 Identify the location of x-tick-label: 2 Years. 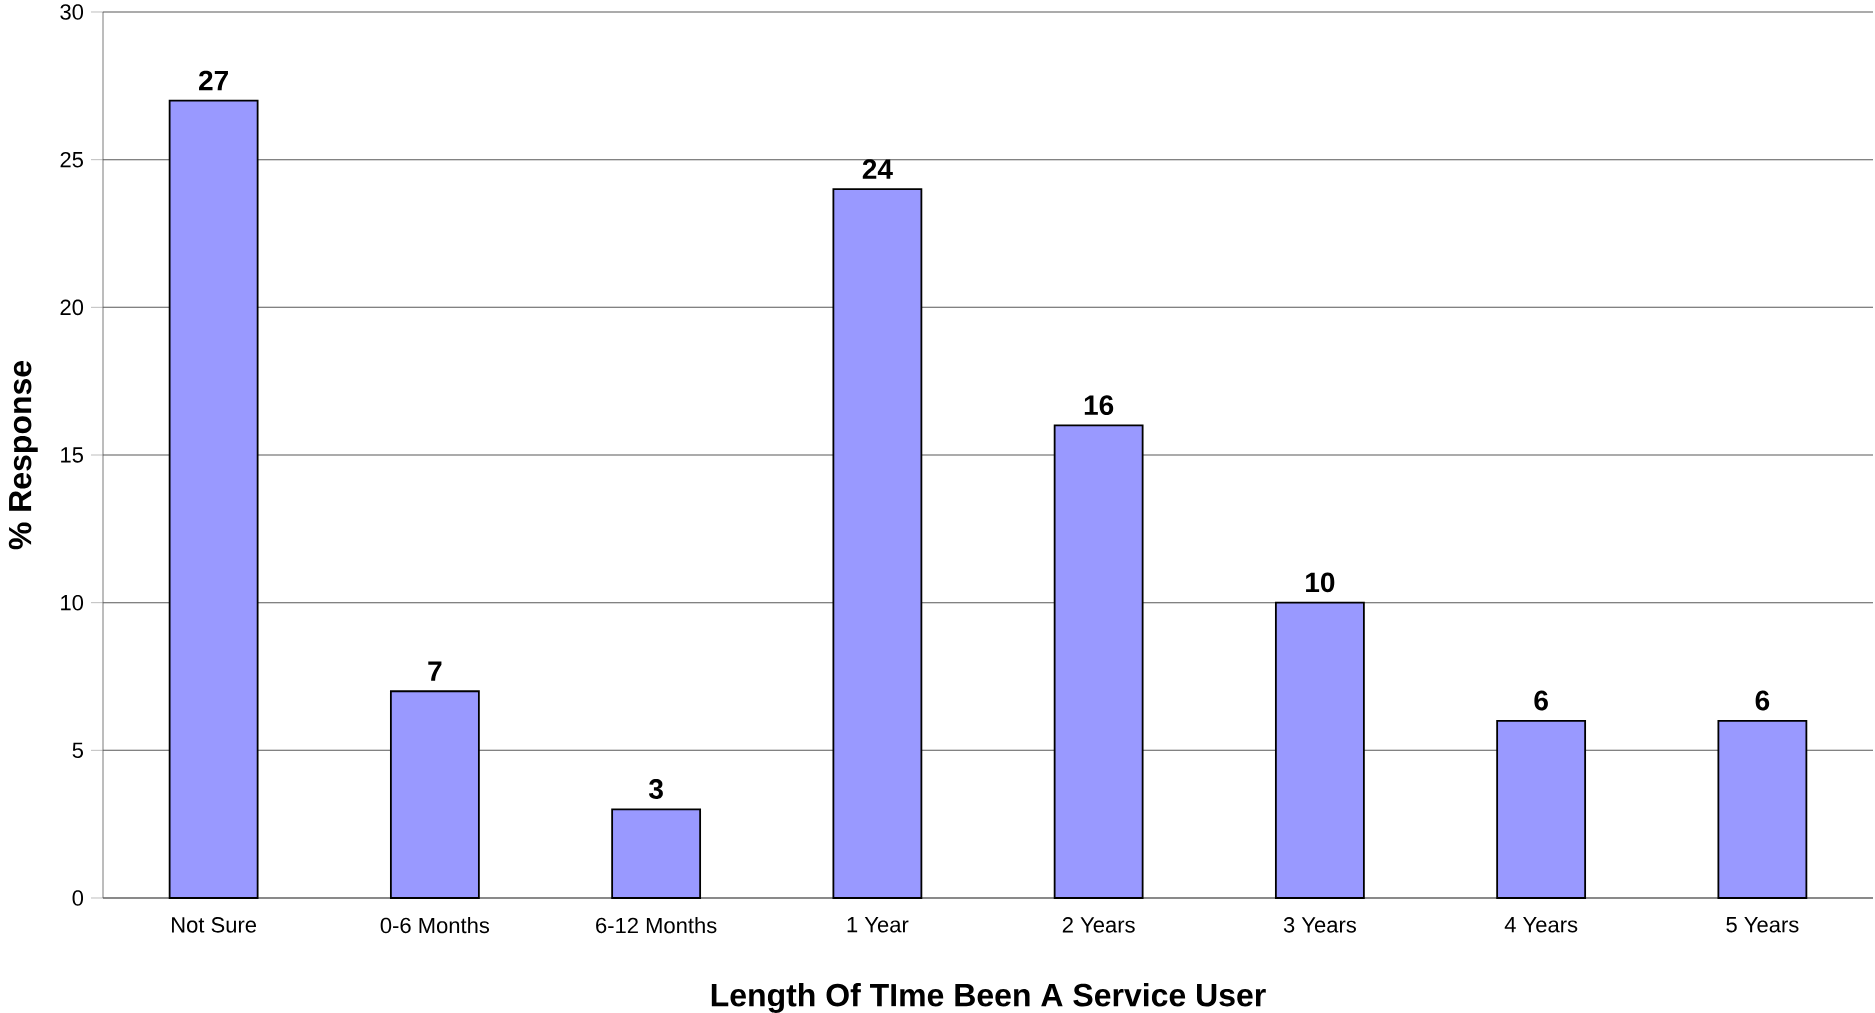
(1098, 925).